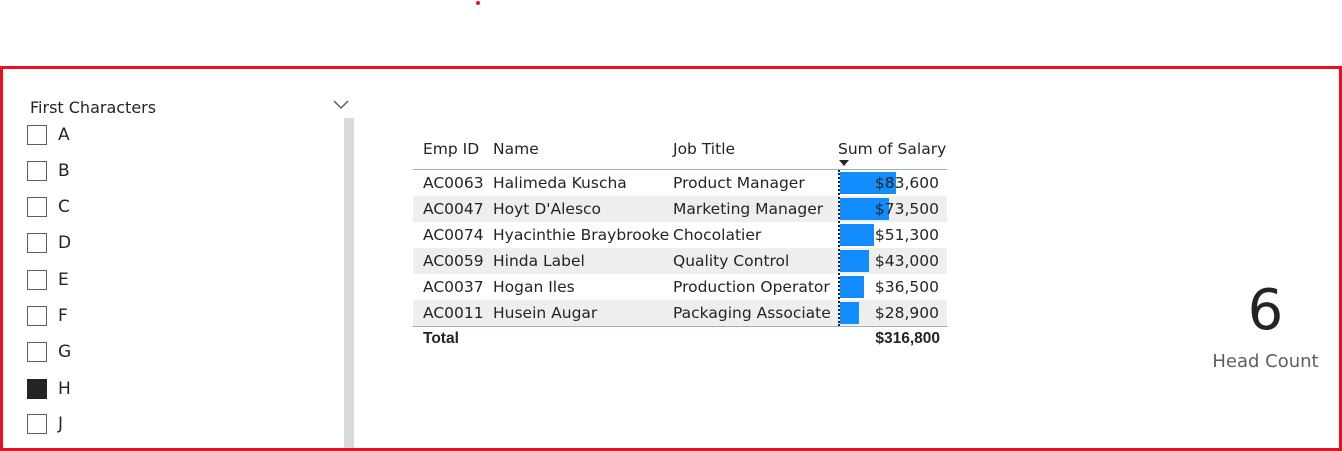  Describe the element at coordinates (451, 149) in the screenshot. I see `header-emp-id: Emp ID` at that location.